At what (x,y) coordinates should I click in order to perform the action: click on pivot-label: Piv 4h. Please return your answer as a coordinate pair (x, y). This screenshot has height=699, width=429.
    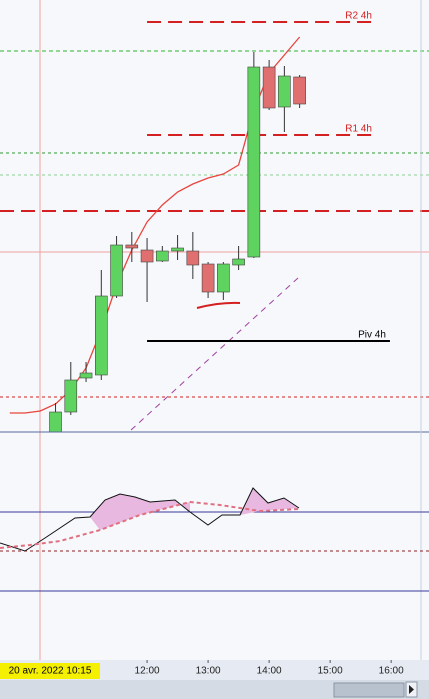
    Looking at the image, I should click on (372, 335).